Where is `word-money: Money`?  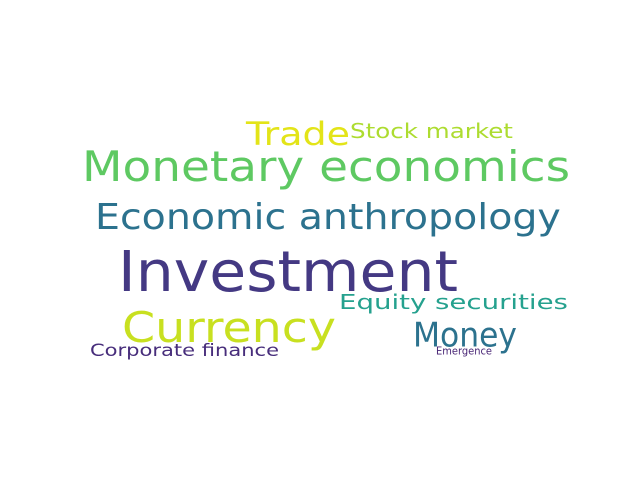
word-money: Money is located at coordinates (465, 335).